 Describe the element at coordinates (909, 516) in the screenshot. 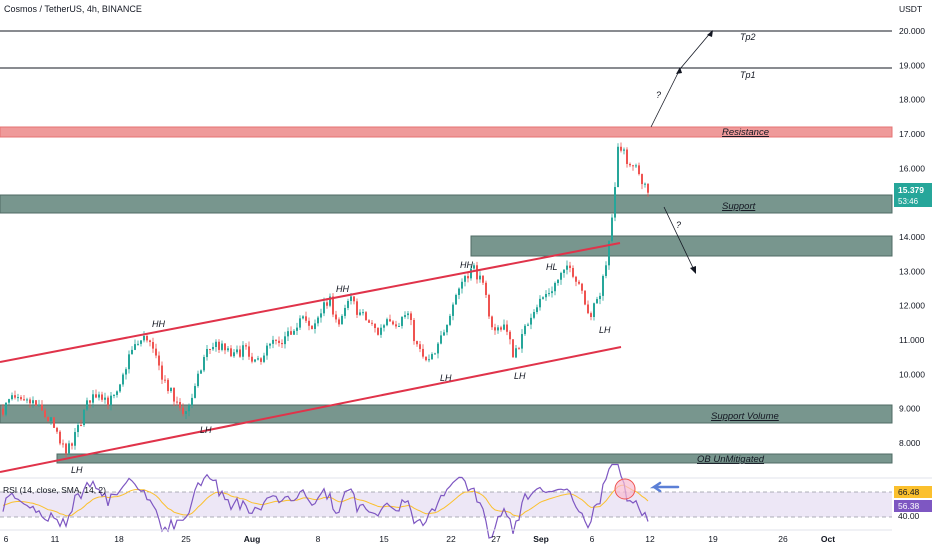

I see `rsi-axis-tick: 40.00` at that location.